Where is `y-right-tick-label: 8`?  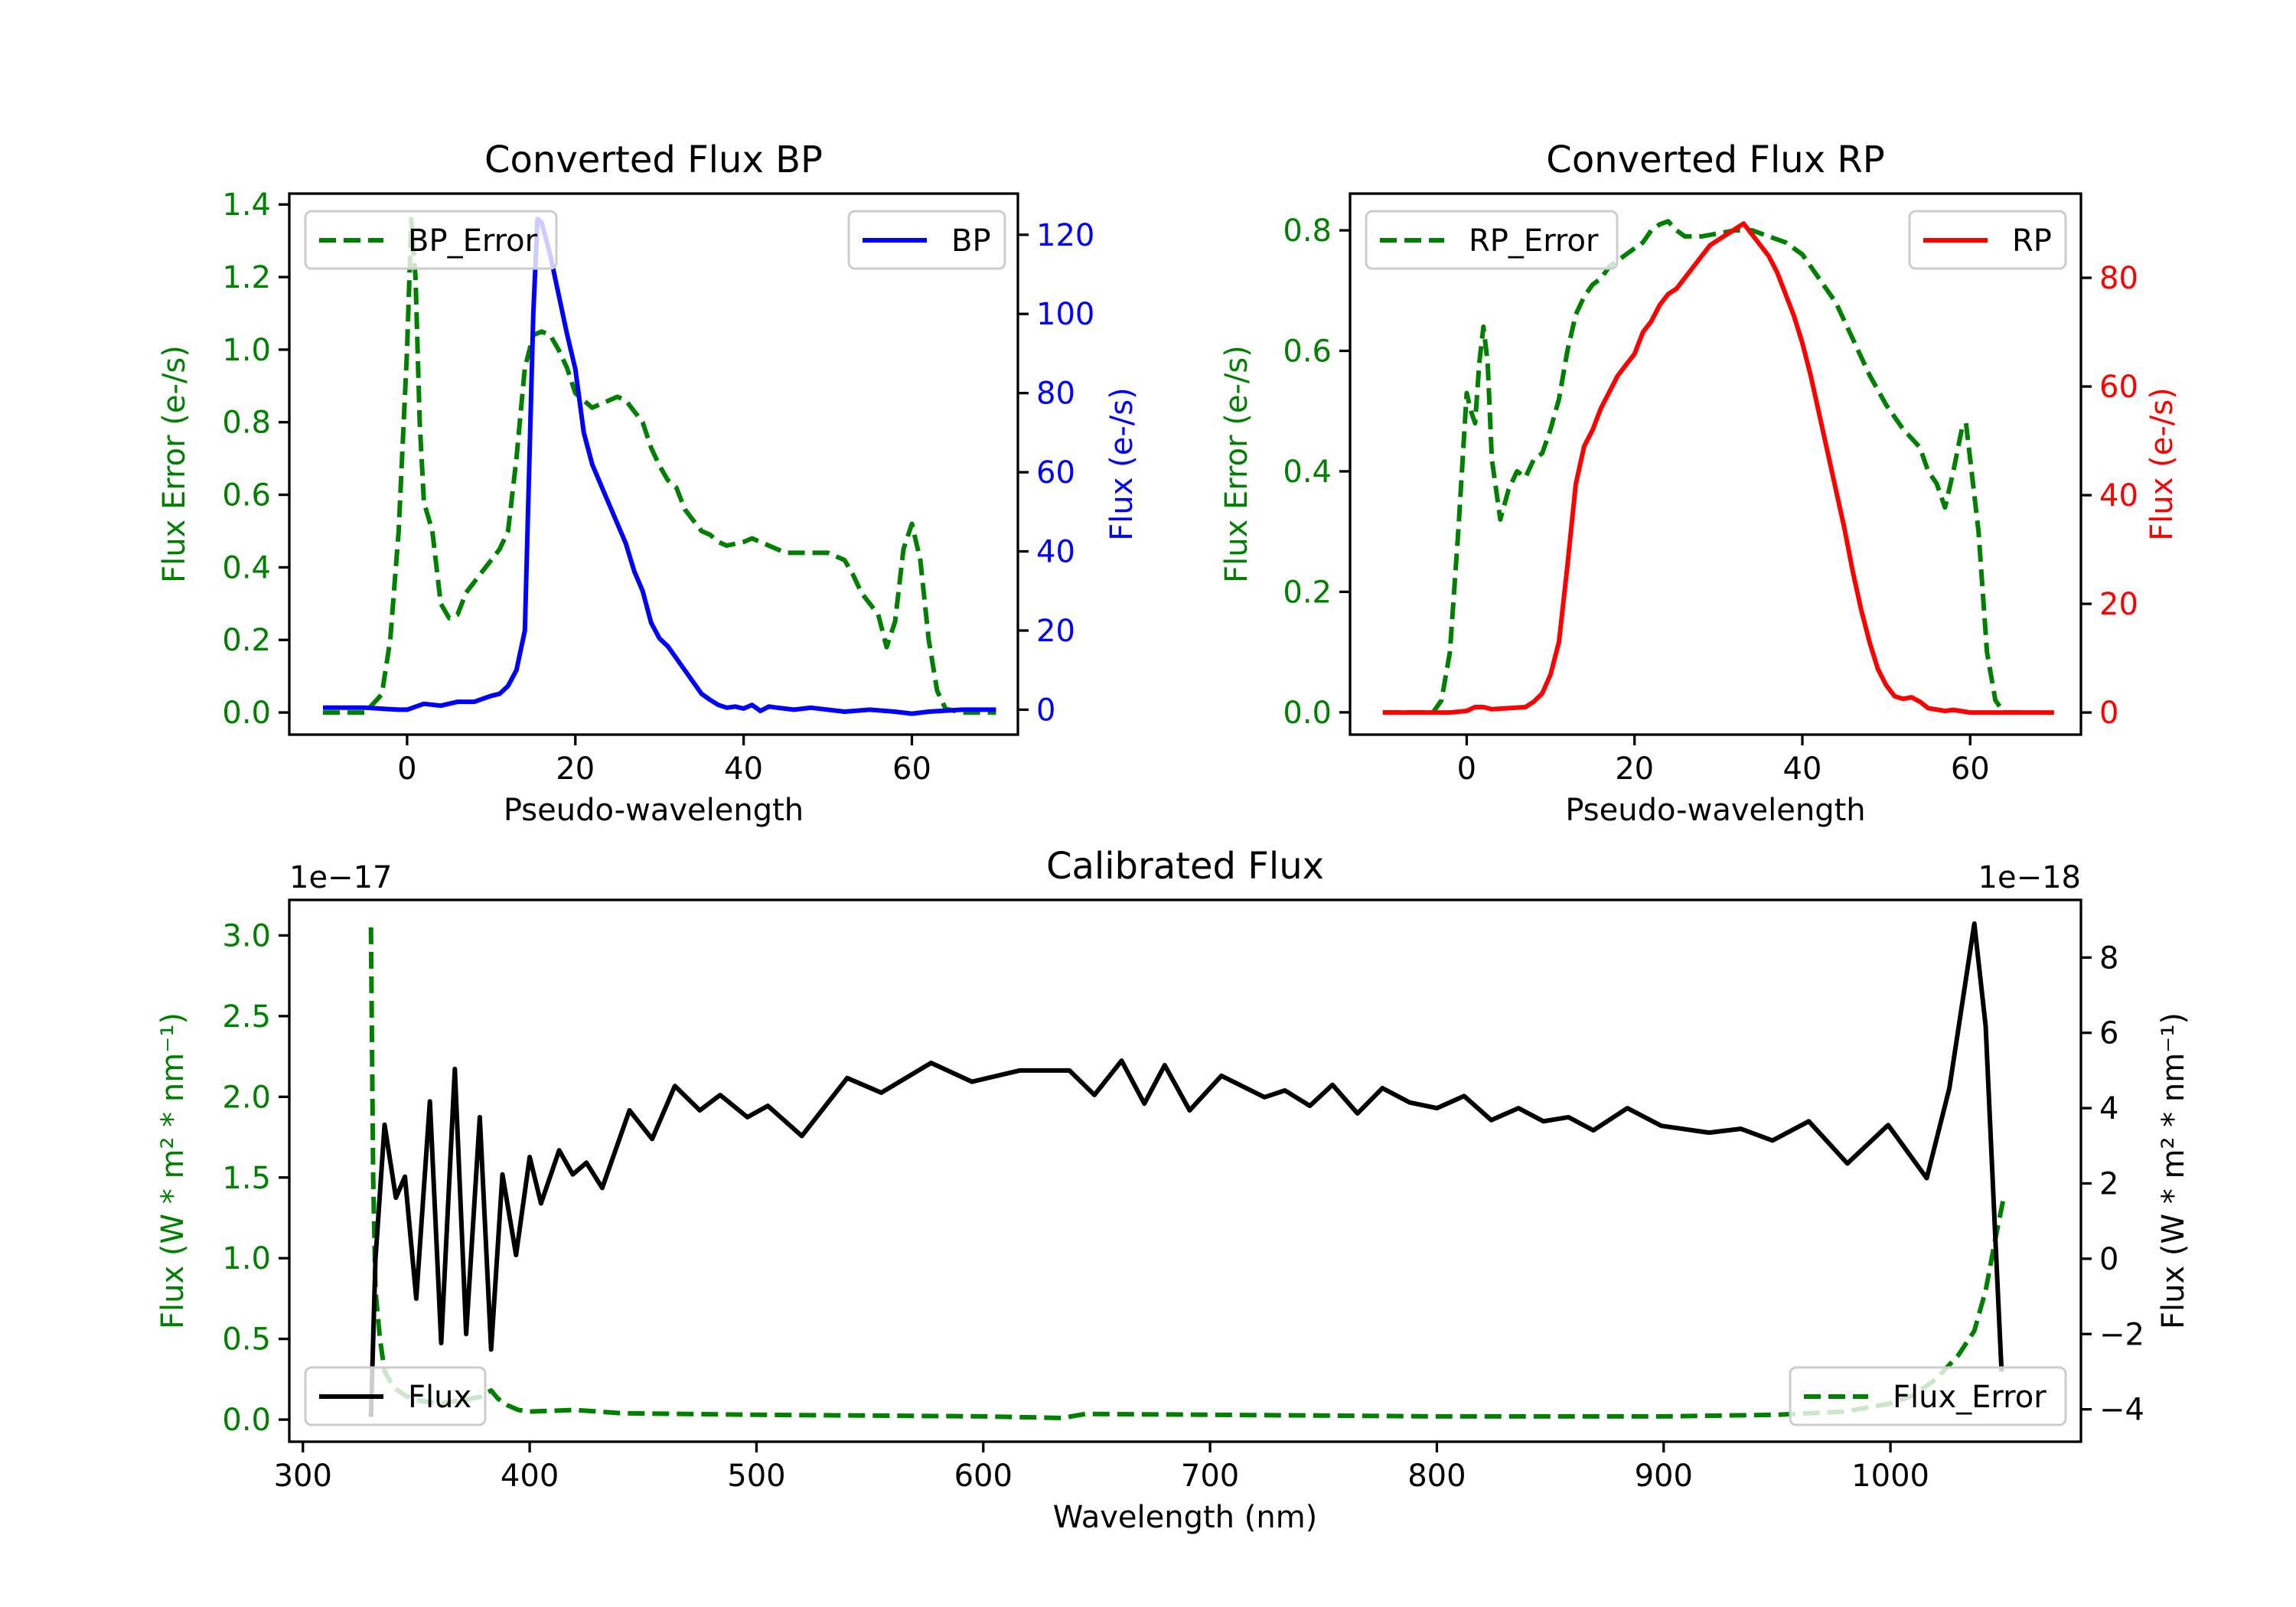
y-right-tick-label: 8 is located at coordinates (2108, 958).